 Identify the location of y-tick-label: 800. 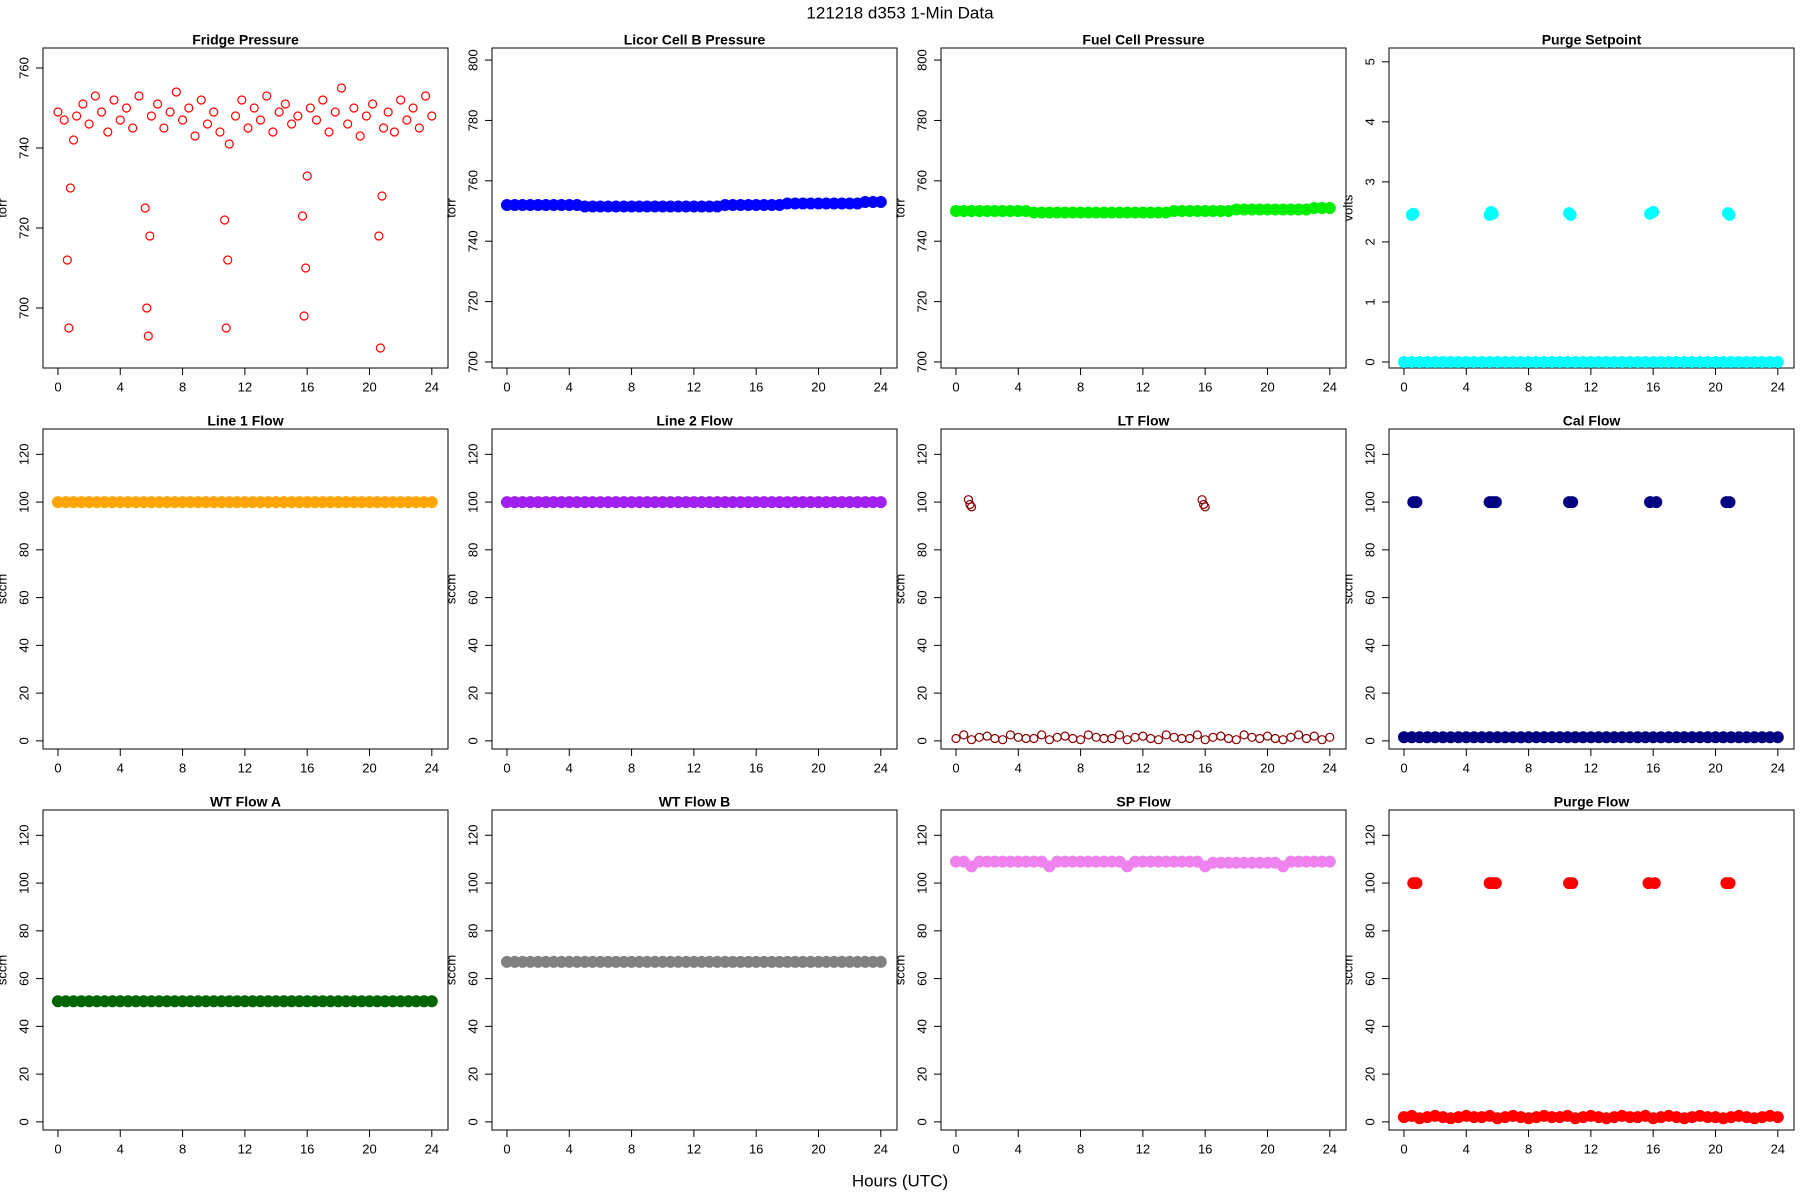
(472, 60).